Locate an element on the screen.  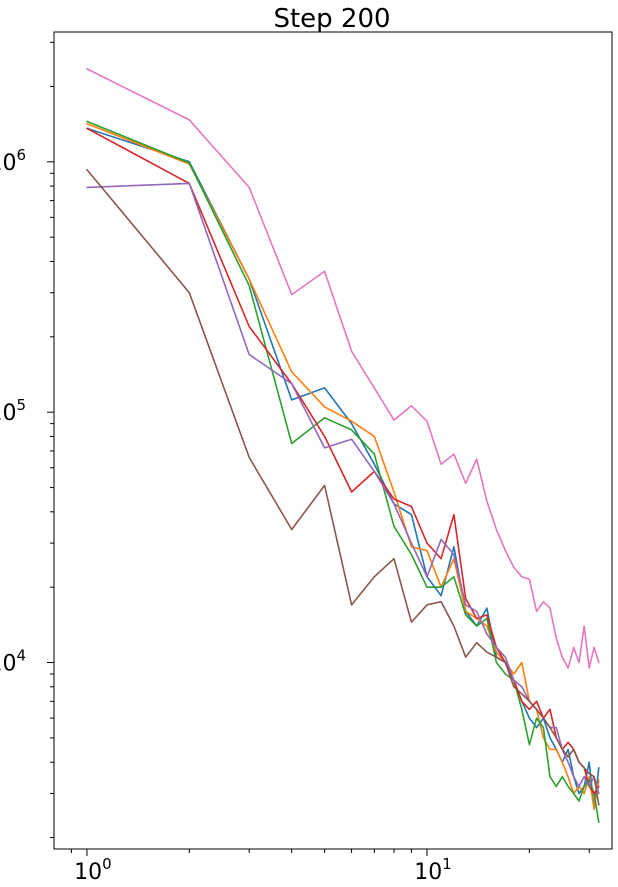
y-tick-label: 10⁵ is located at coordinates (13, 411).